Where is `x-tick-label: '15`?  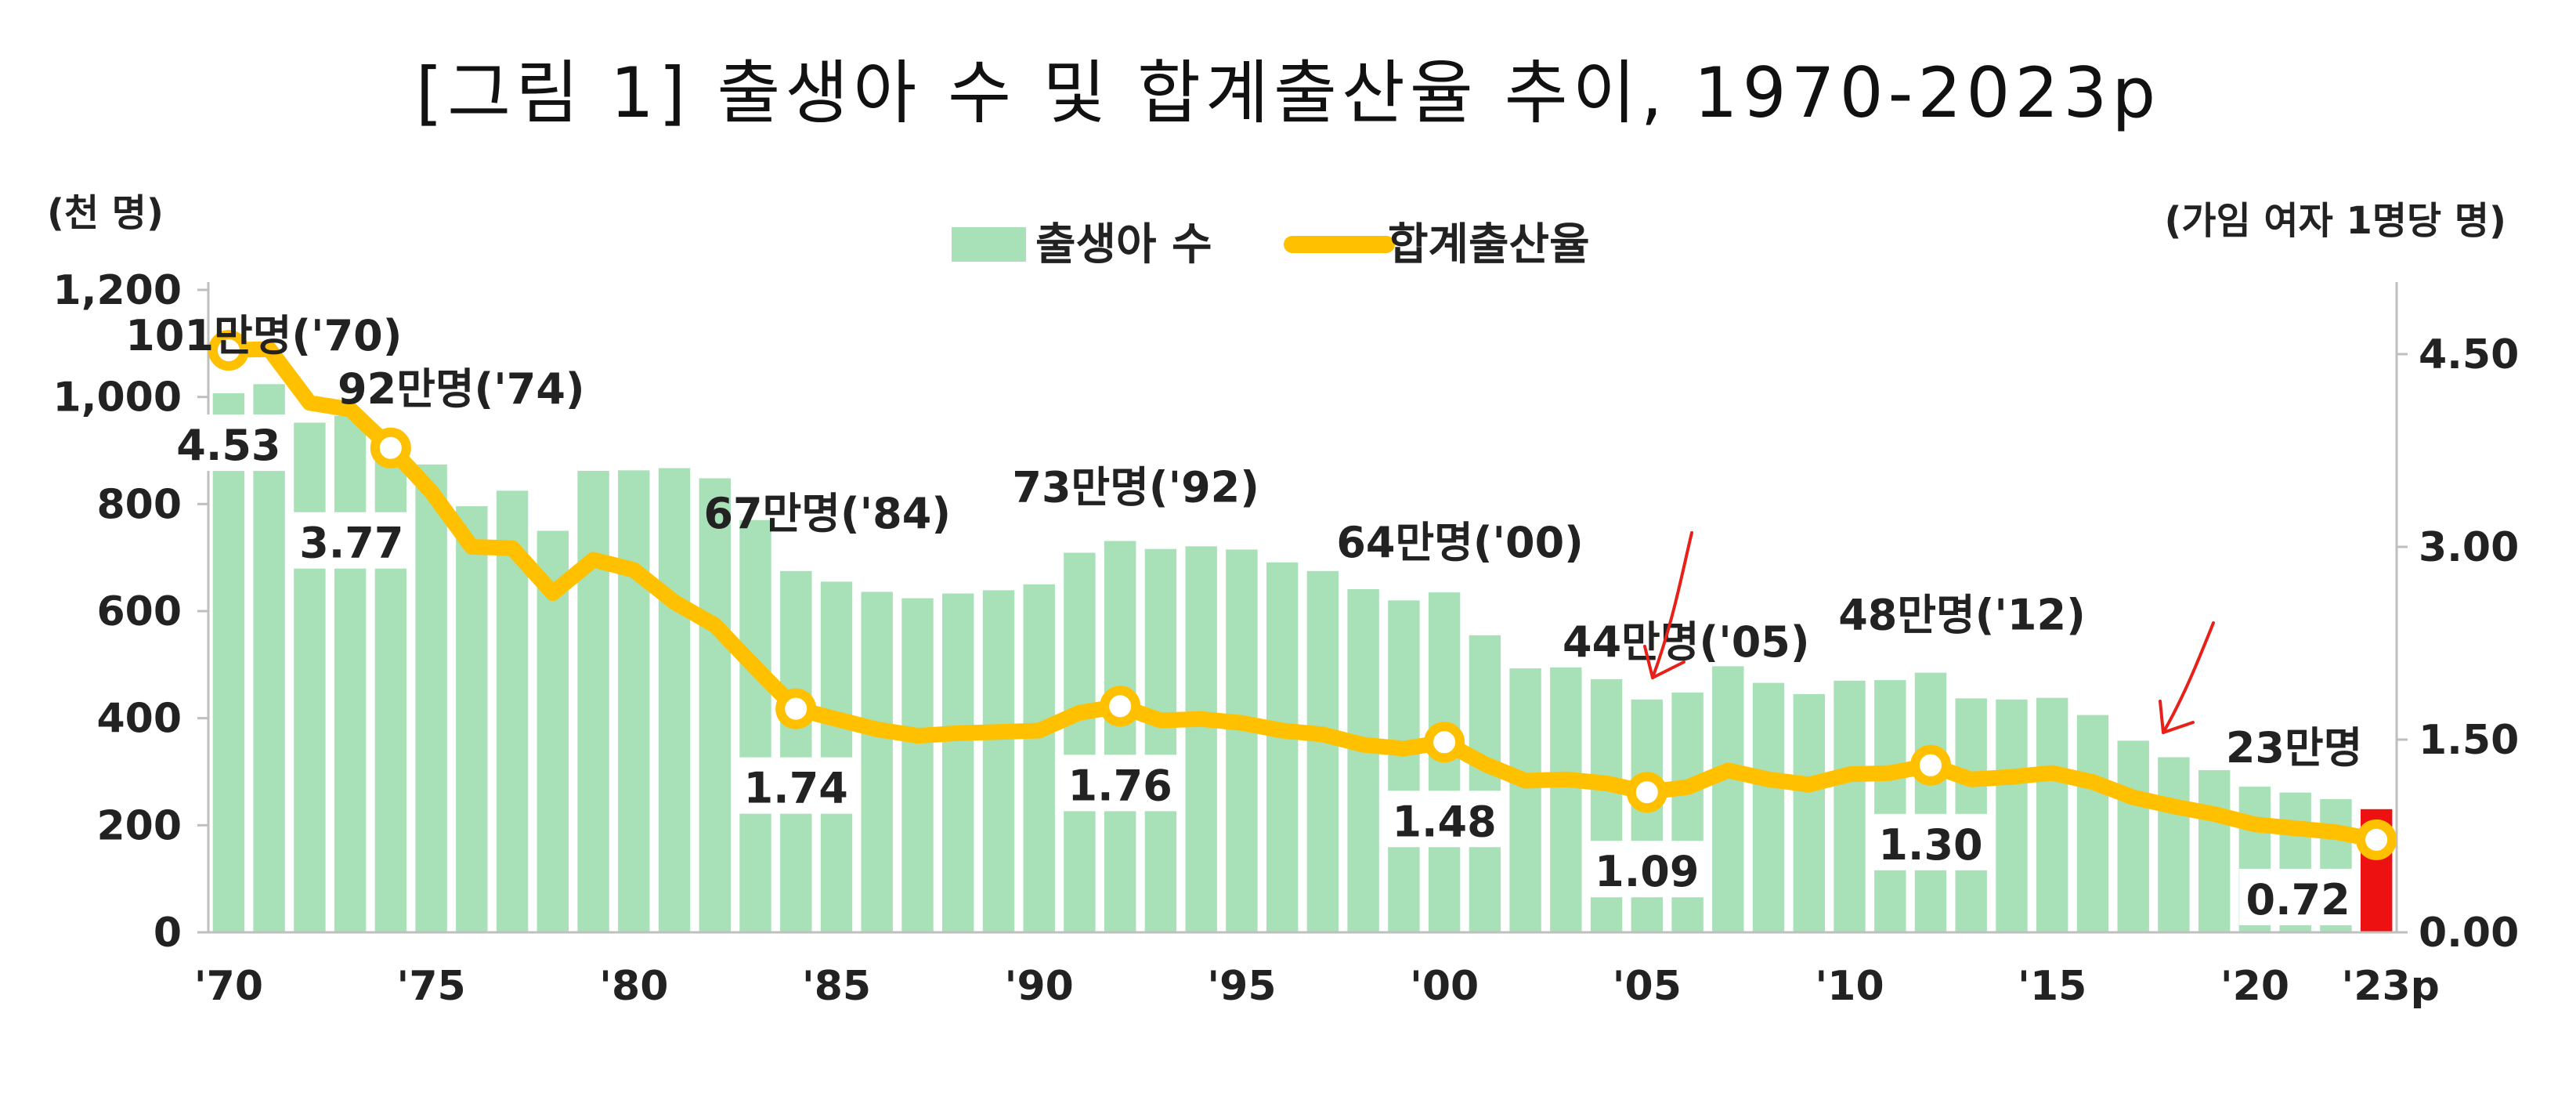
x-tick-label: '15 is located at coordinates (2052, 987).